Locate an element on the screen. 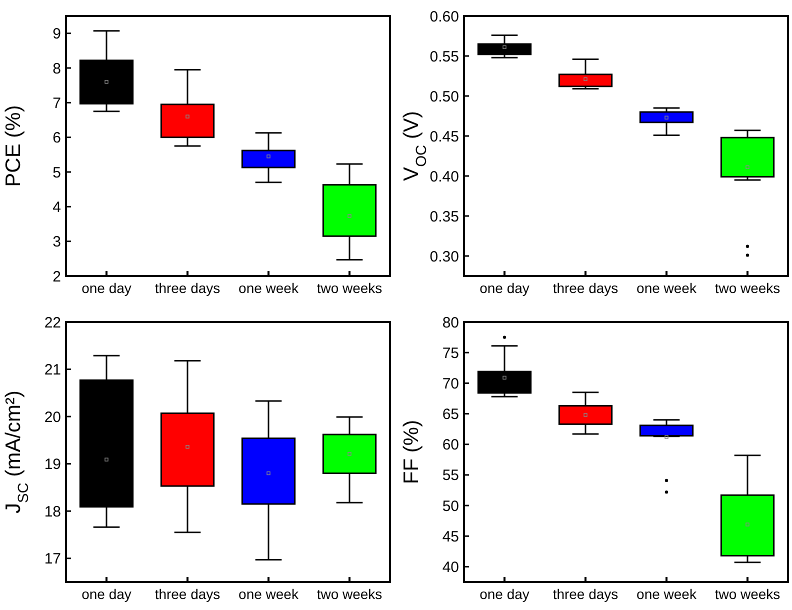 Image resolution: width=792 pixels, height=610 pixels. y-tick-label: 2 is located at coordinates (56, 277).